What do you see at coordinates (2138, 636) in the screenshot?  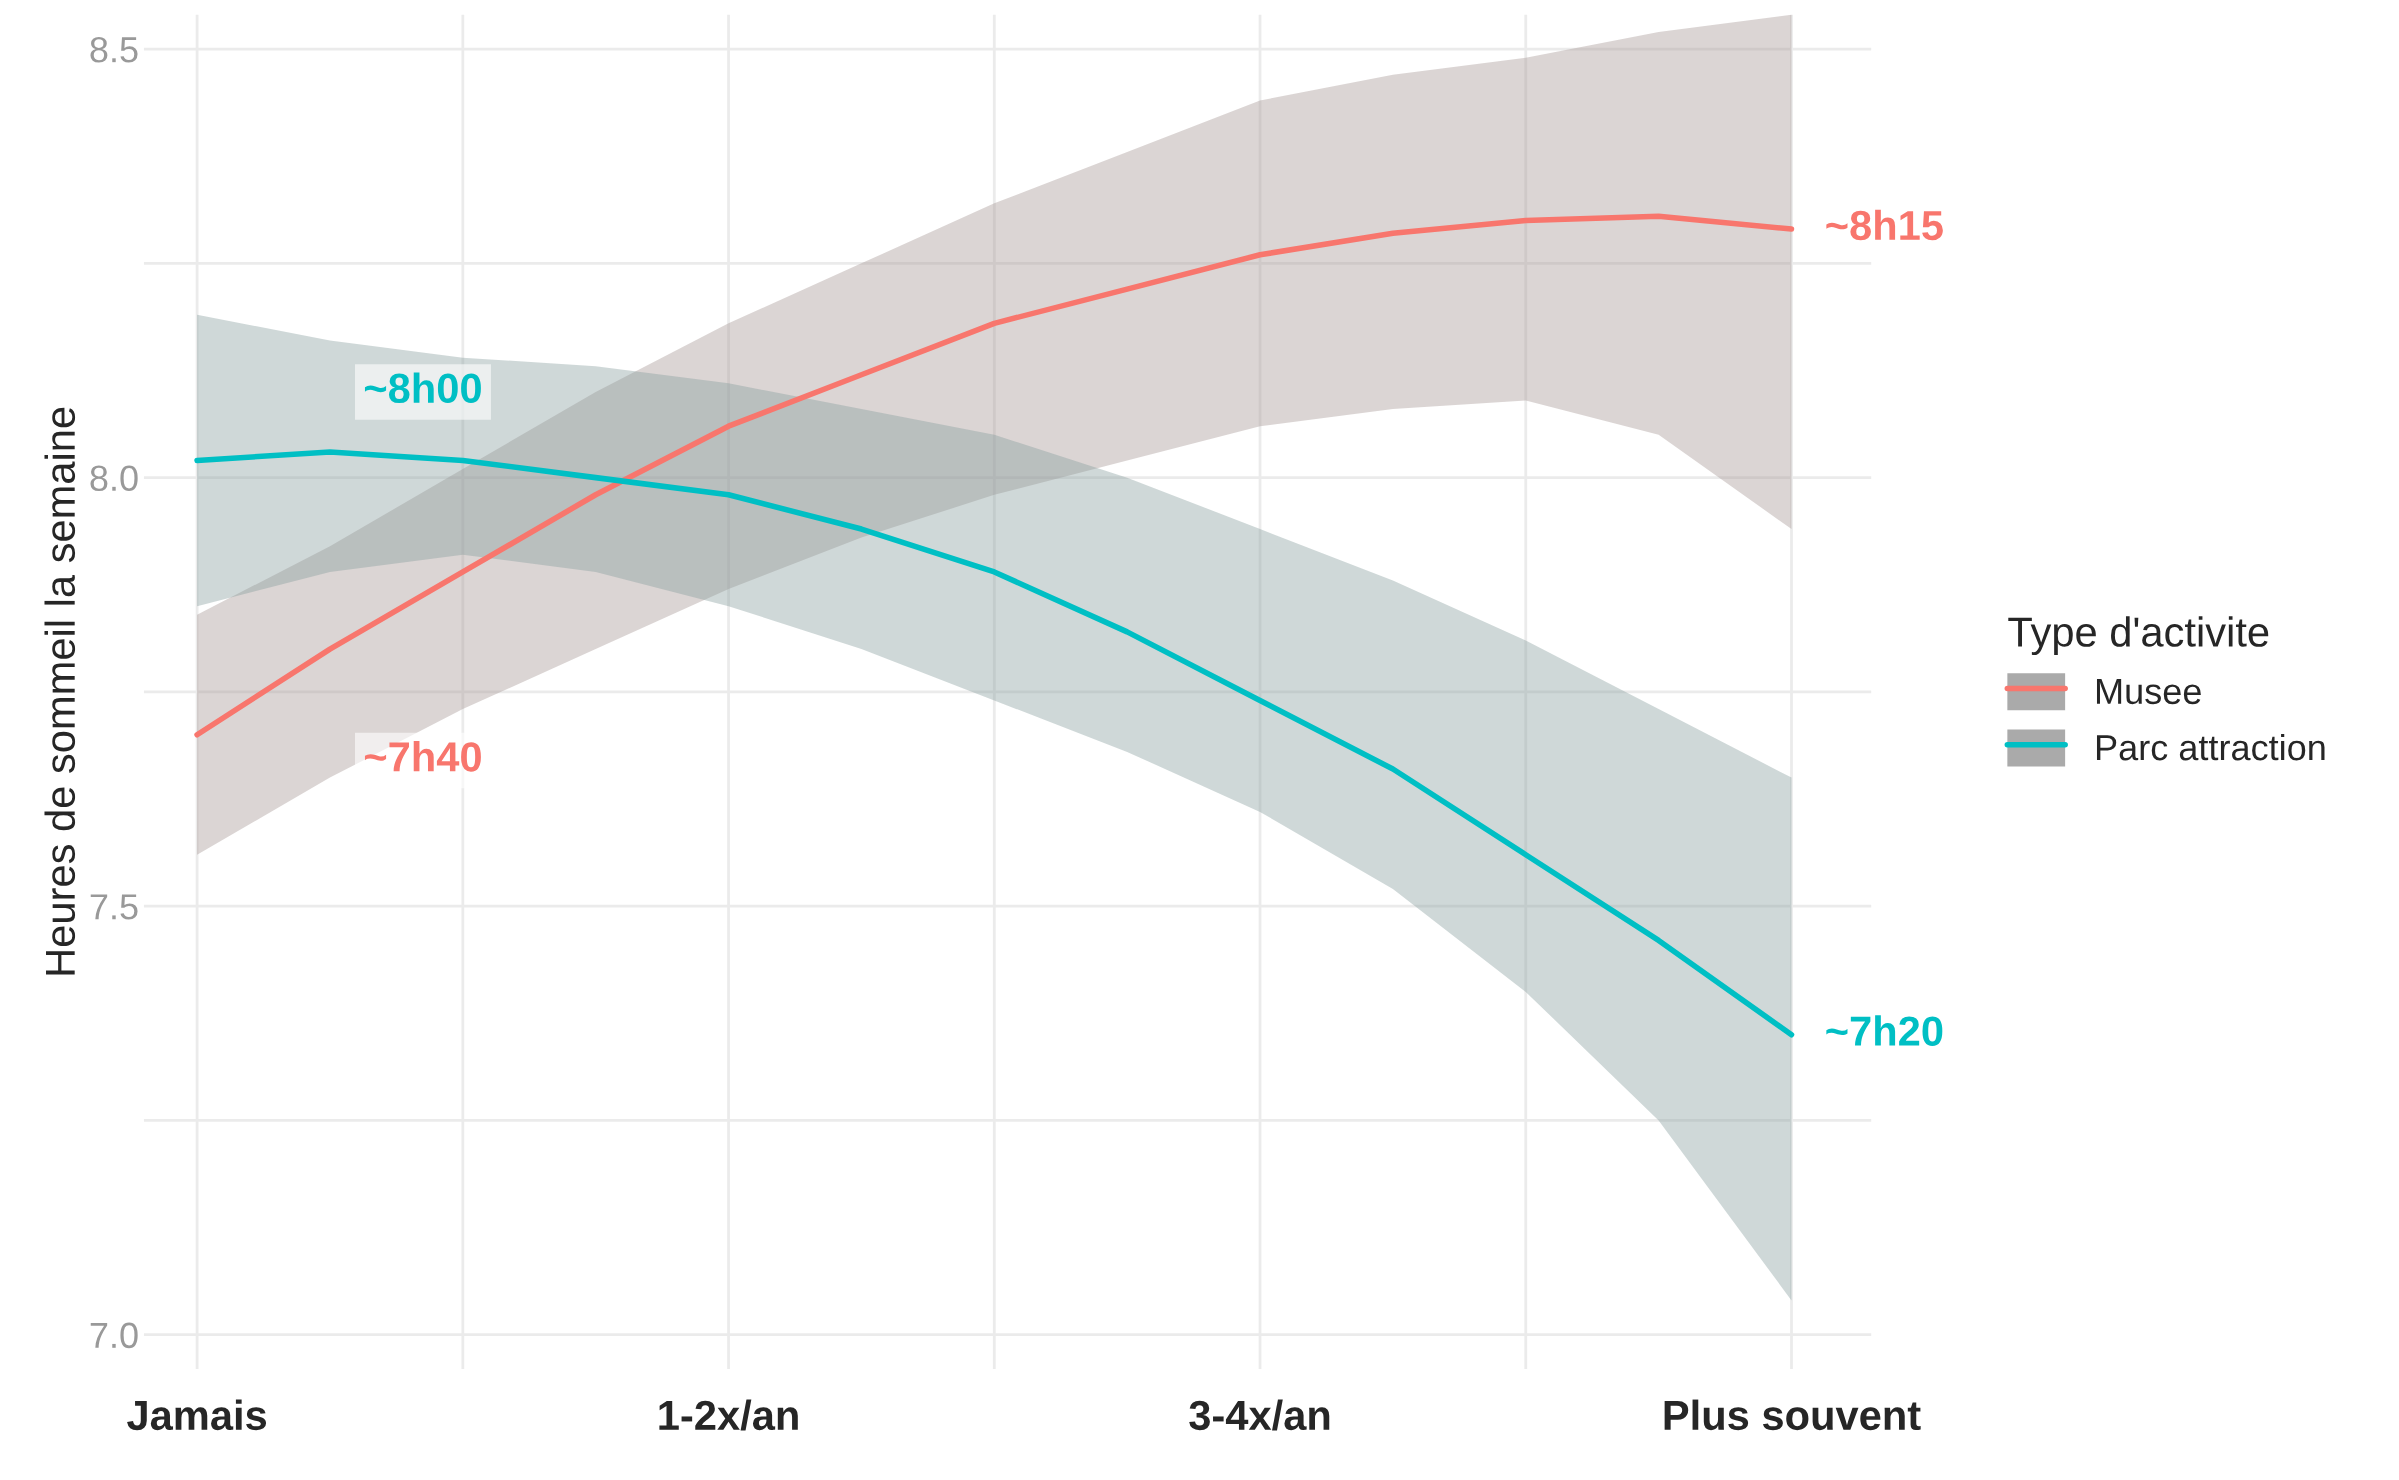 I see `legend-title: Type d'activite` at bounding box center [2138, 636].